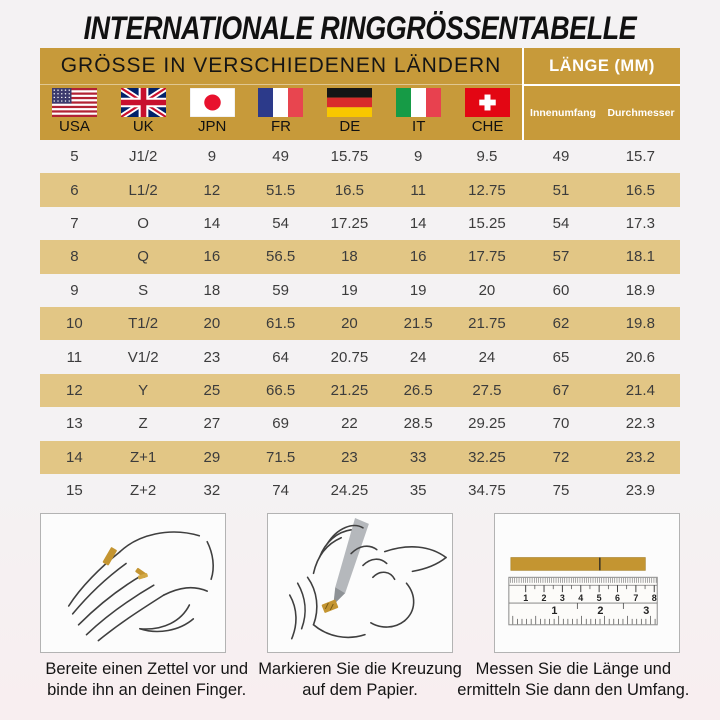 The width and height of the screenshot is (720, 720). I want to click on table-cell: 51, so click(561, 190).